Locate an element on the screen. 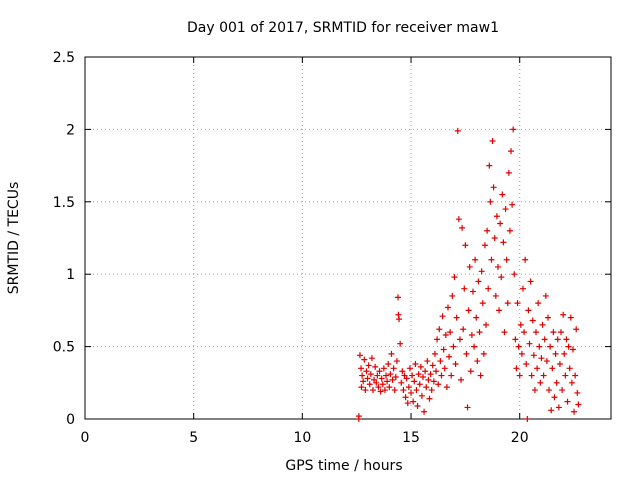  y-tick-label: 0.5 is located at coordinates (64, 348).